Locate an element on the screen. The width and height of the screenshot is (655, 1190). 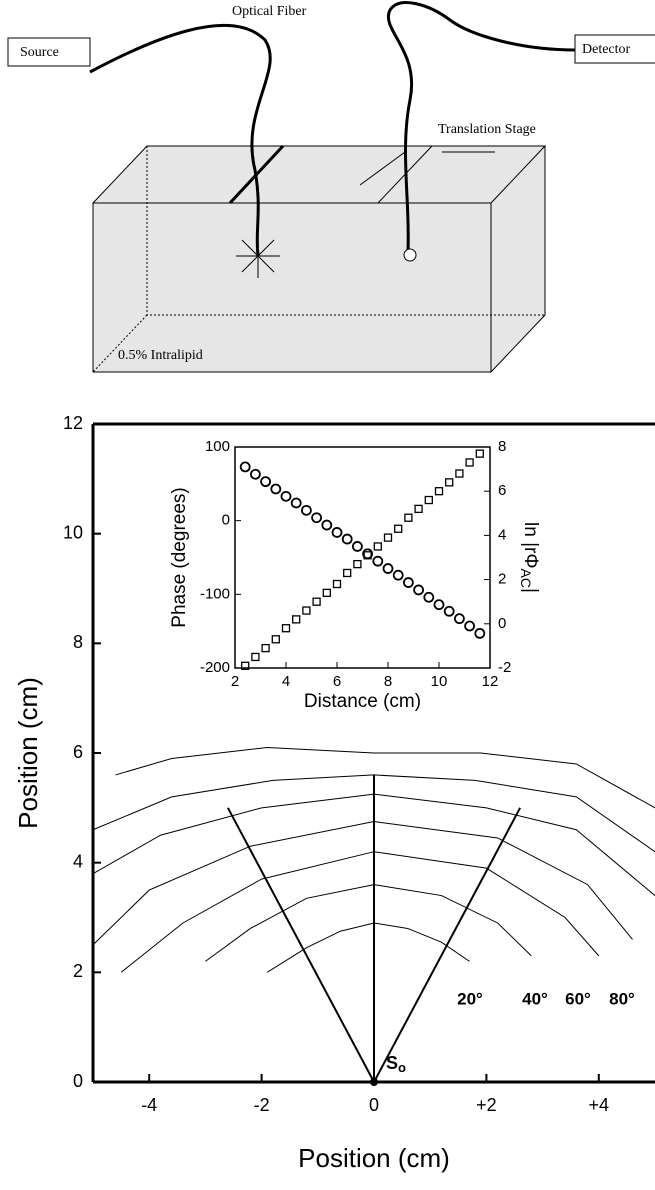
source-label-main: S is located at coordinates (392, 1063).